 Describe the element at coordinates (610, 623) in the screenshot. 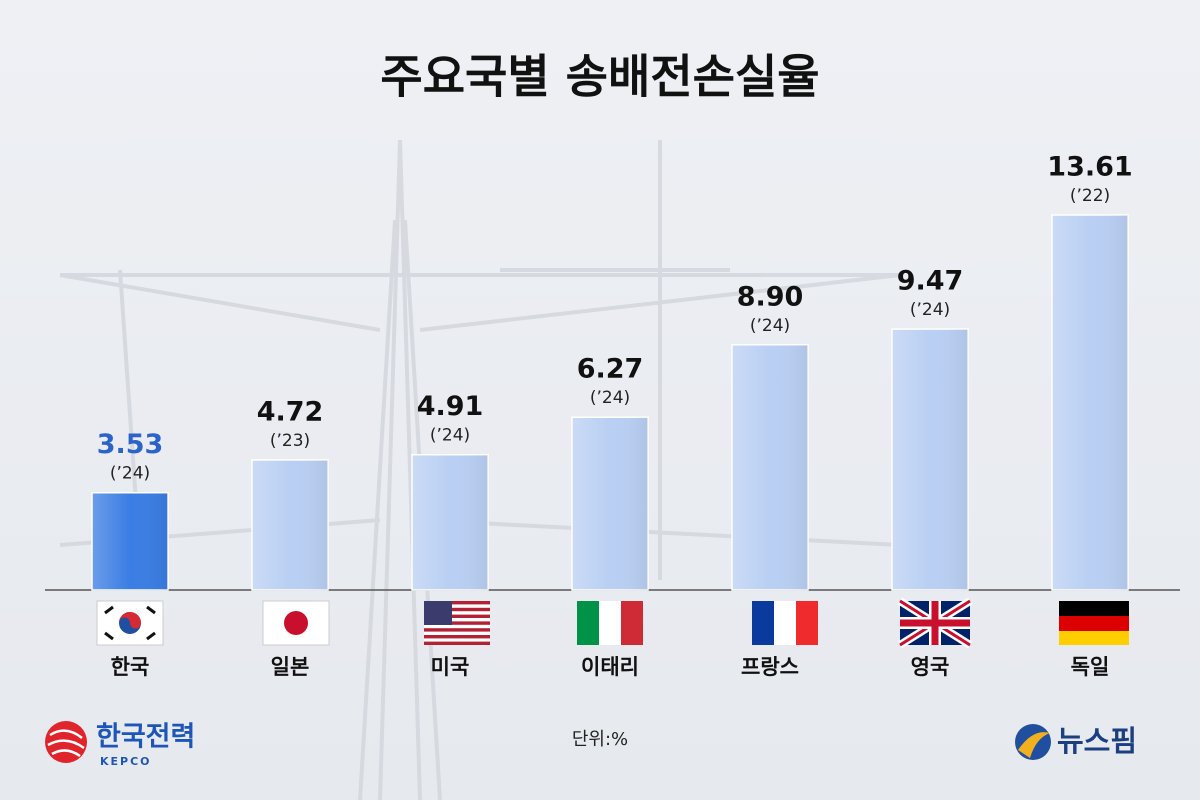

I see `flag-italy` at that location.